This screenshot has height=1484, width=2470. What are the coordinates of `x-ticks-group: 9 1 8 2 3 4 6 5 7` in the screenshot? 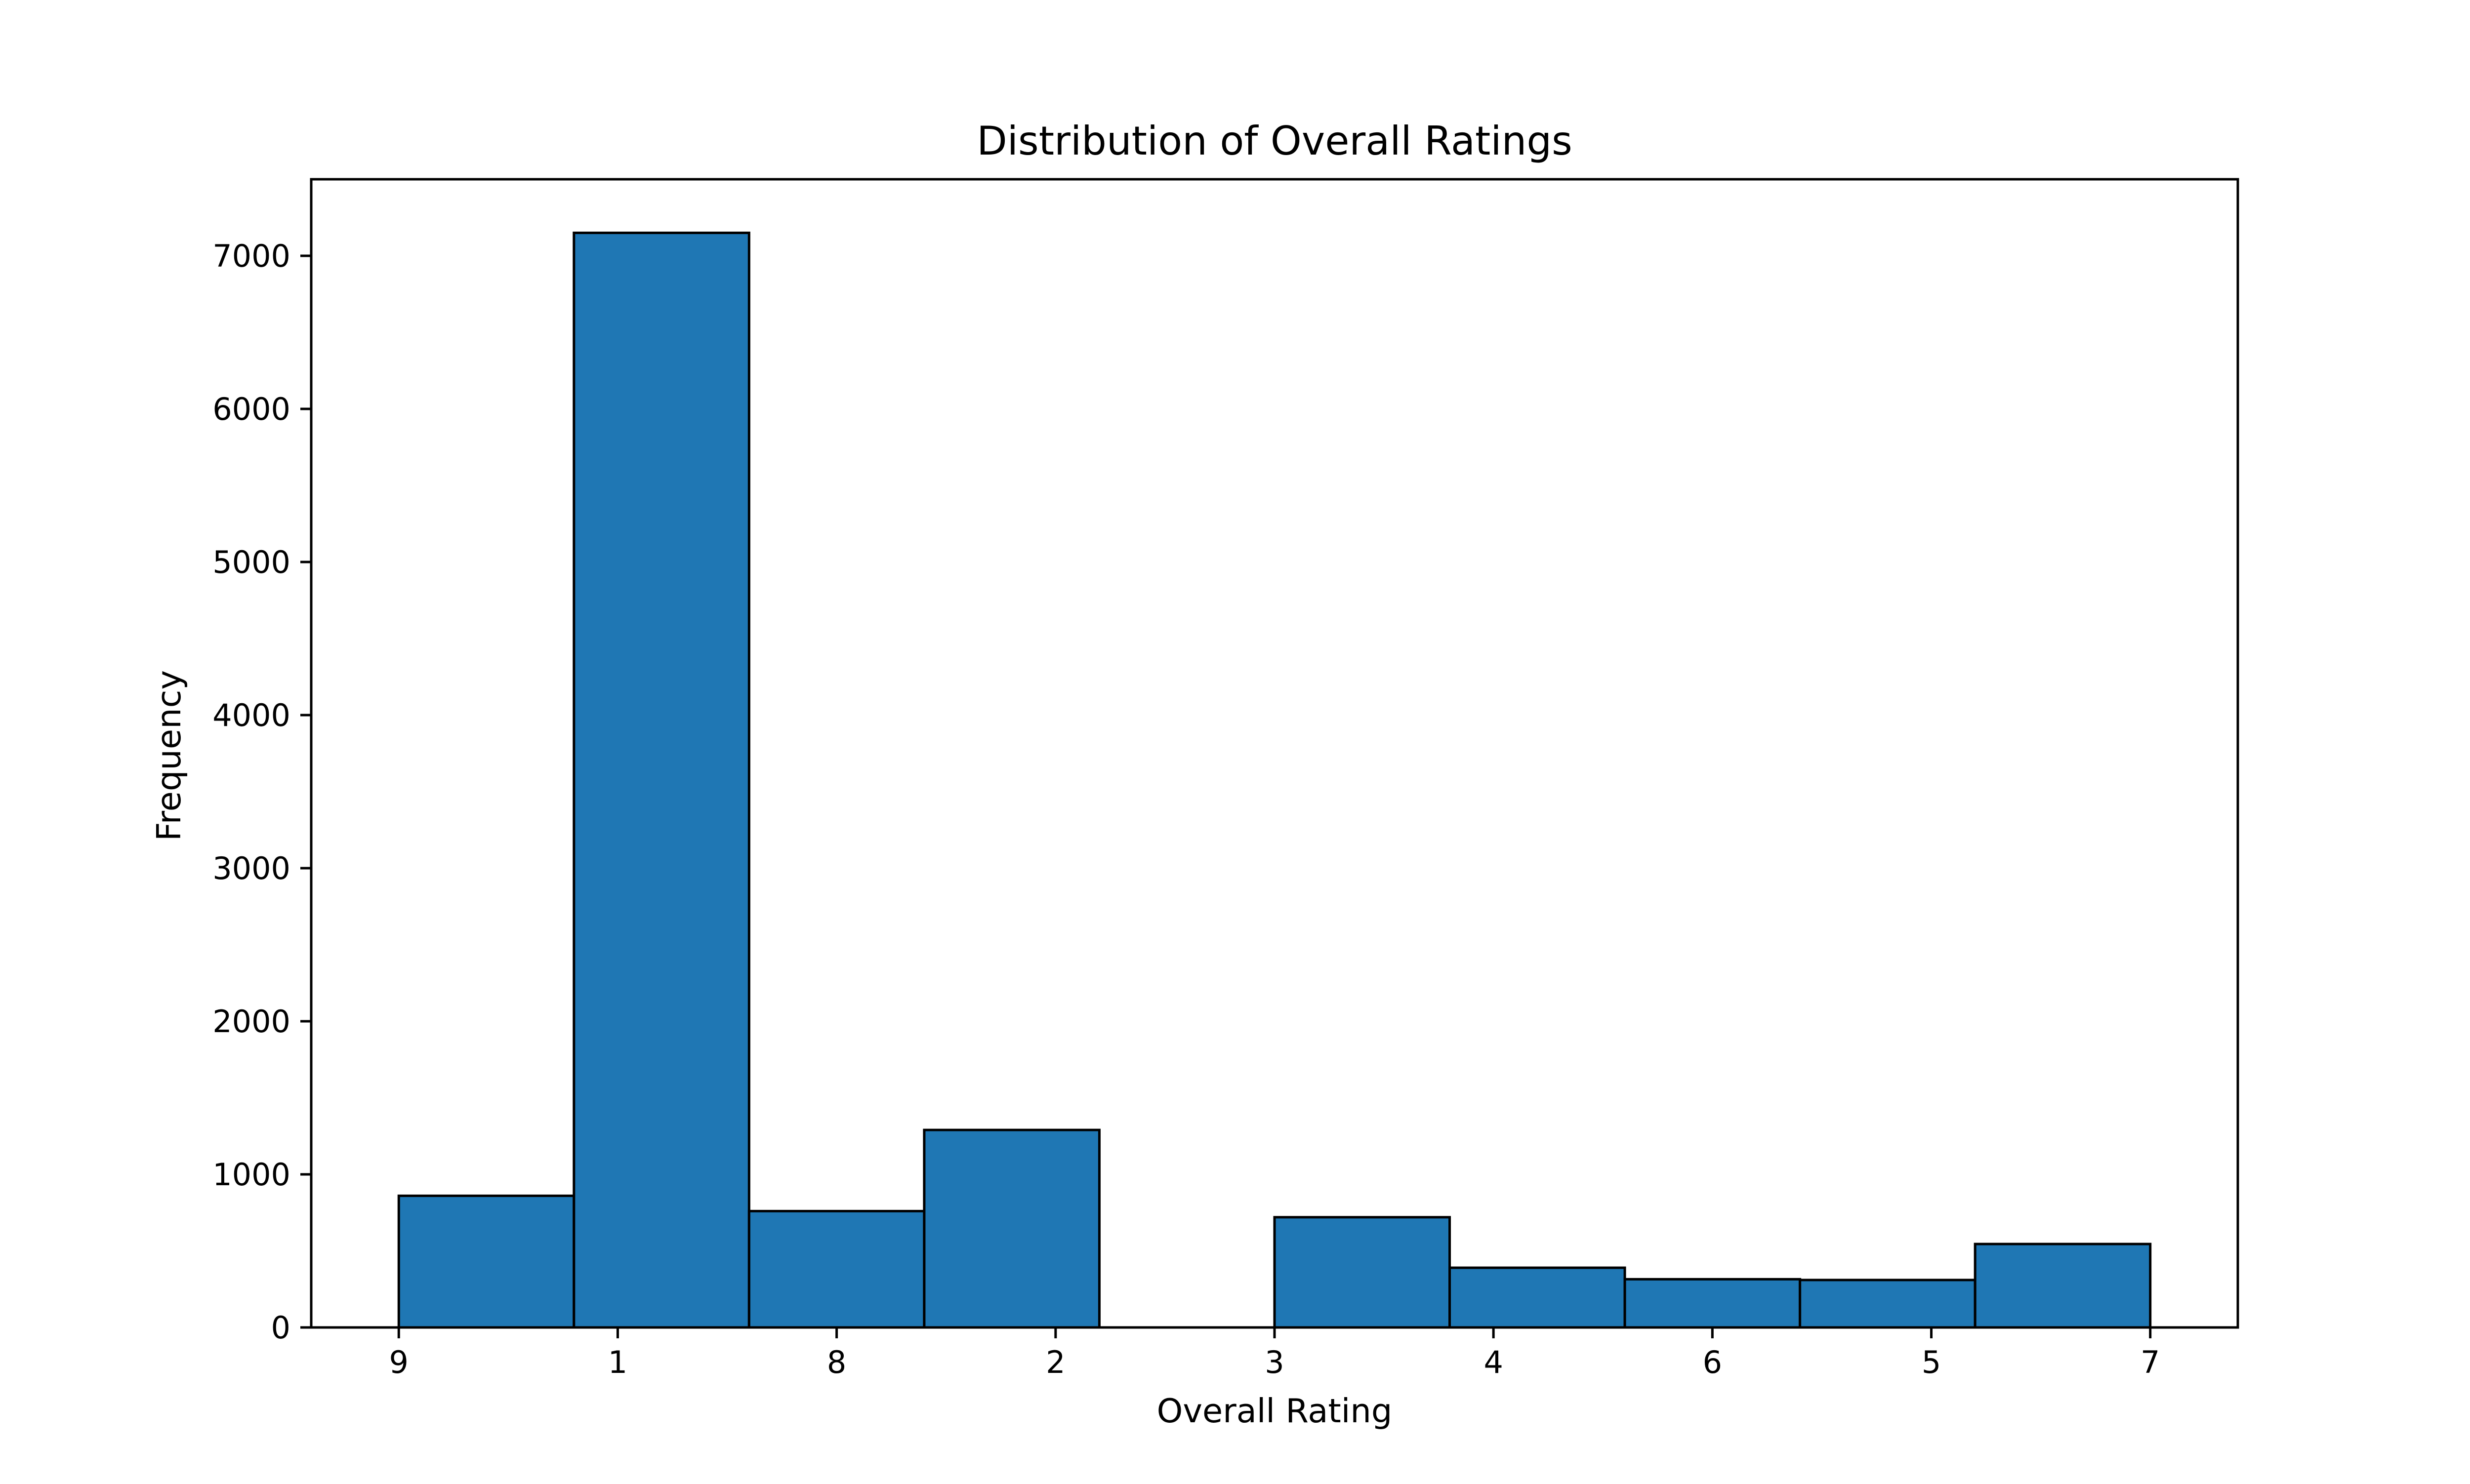 It's located at (1274, 1353).